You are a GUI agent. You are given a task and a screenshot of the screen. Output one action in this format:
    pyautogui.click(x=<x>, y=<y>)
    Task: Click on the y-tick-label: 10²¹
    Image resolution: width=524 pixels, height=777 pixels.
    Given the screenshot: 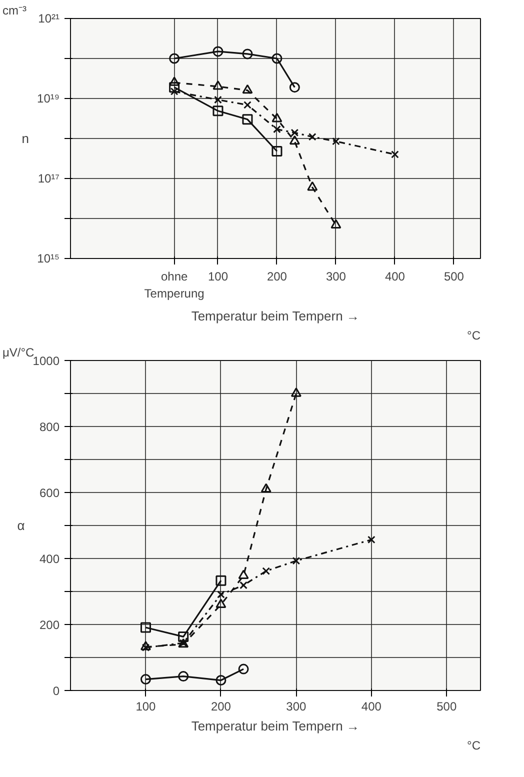 What is the action you would take?
    pyautogui.click(x=49, y=19)
    